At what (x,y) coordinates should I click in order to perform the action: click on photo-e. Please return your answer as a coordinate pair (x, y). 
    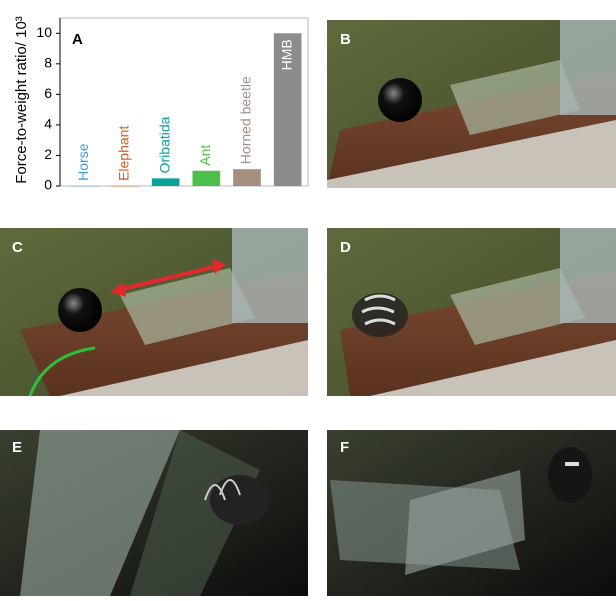
    Looking at the image, I should click on (154, 513).